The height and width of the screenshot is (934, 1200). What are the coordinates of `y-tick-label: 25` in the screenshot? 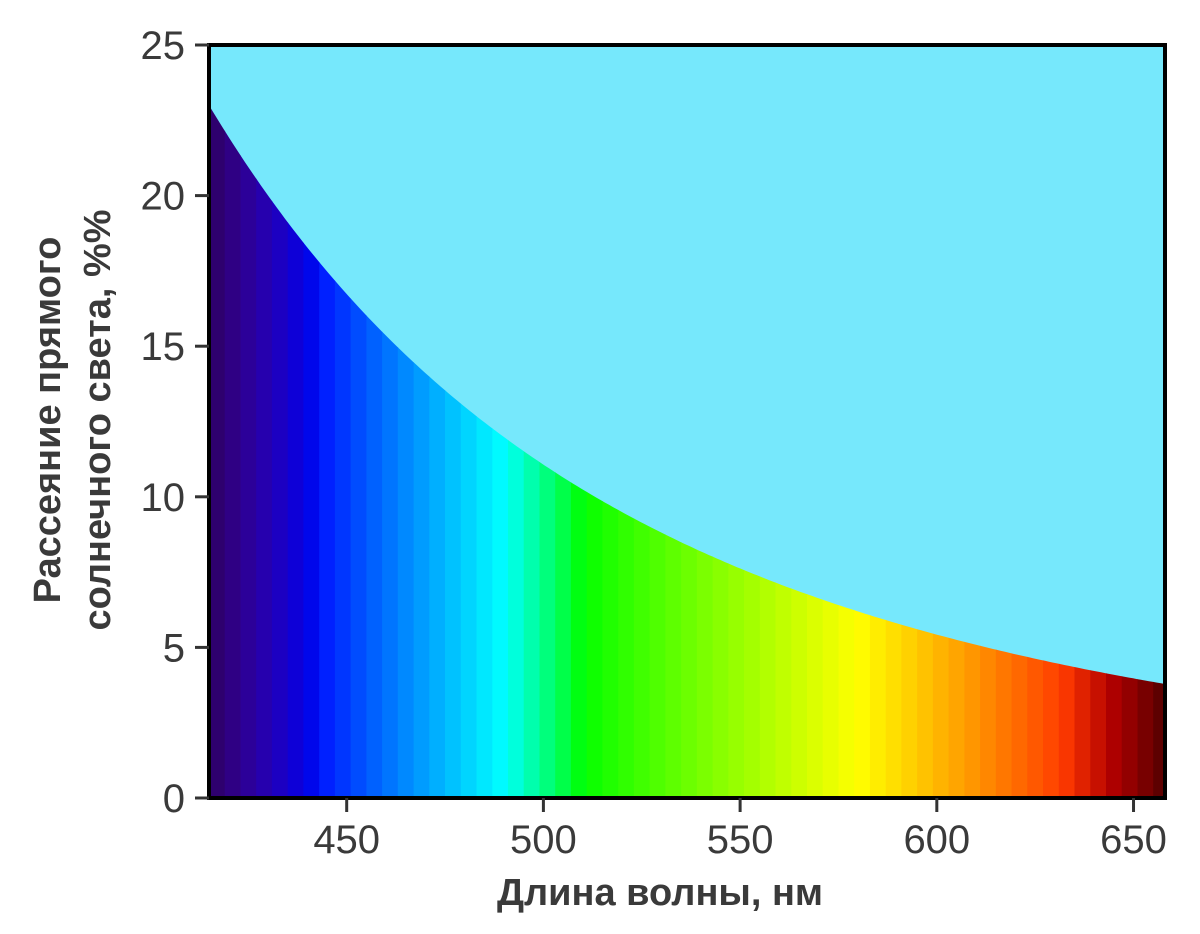 It's located at (163, 46).